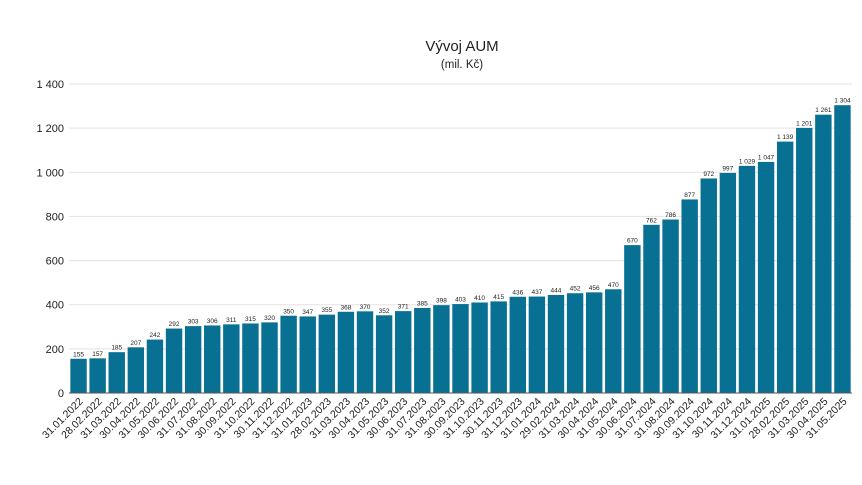 The width and height of the screenshot is (862, 485). What do you see at coordinates (135, 343) in the screenshot?
I see `data-label: 207` at bounding box center [135, 343].